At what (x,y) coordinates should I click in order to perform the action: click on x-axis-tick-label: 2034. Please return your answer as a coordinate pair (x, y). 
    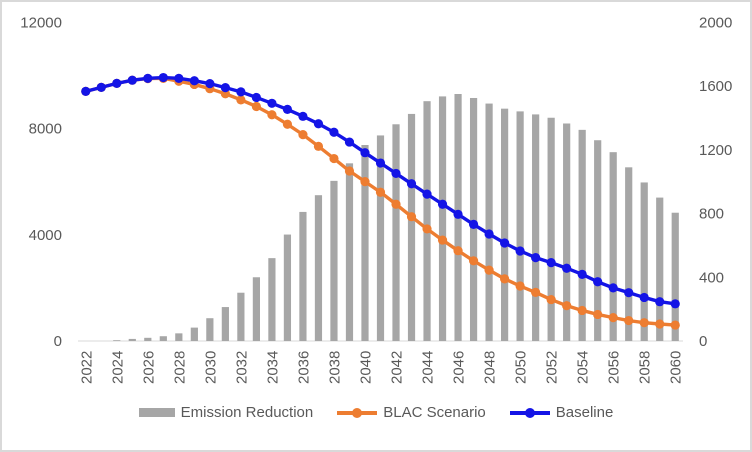
    Looking at the image, I should click on (272, 367).